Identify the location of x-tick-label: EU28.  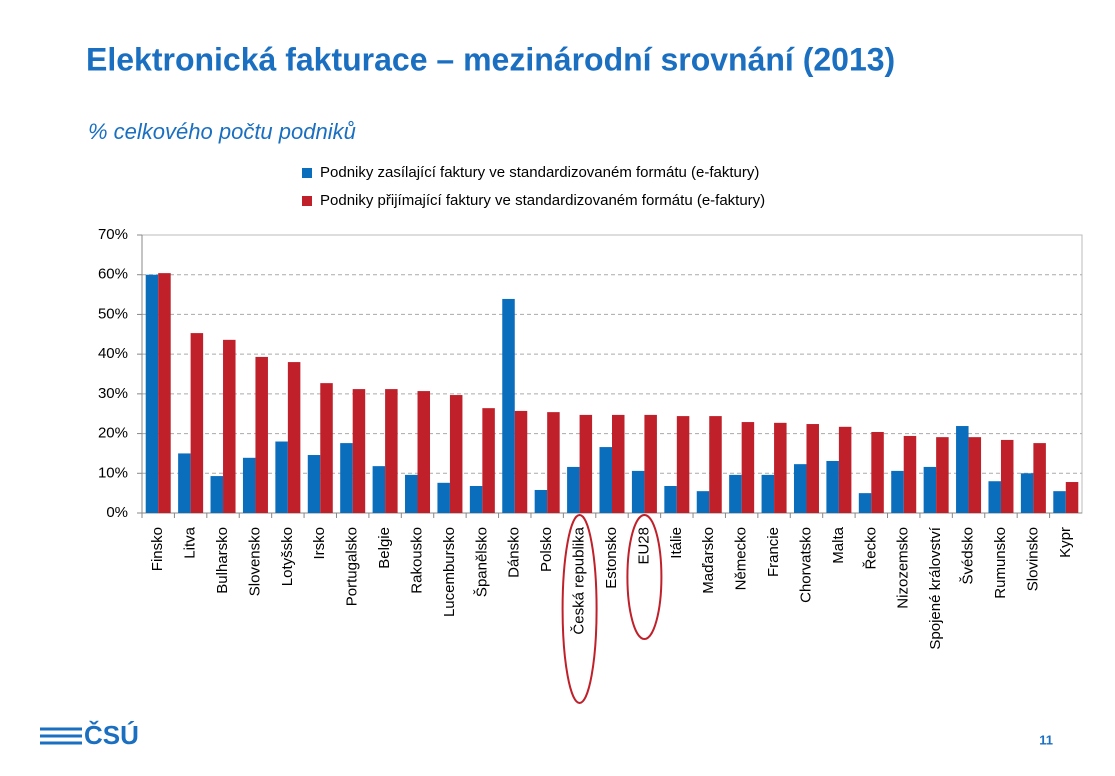
(643, 546).